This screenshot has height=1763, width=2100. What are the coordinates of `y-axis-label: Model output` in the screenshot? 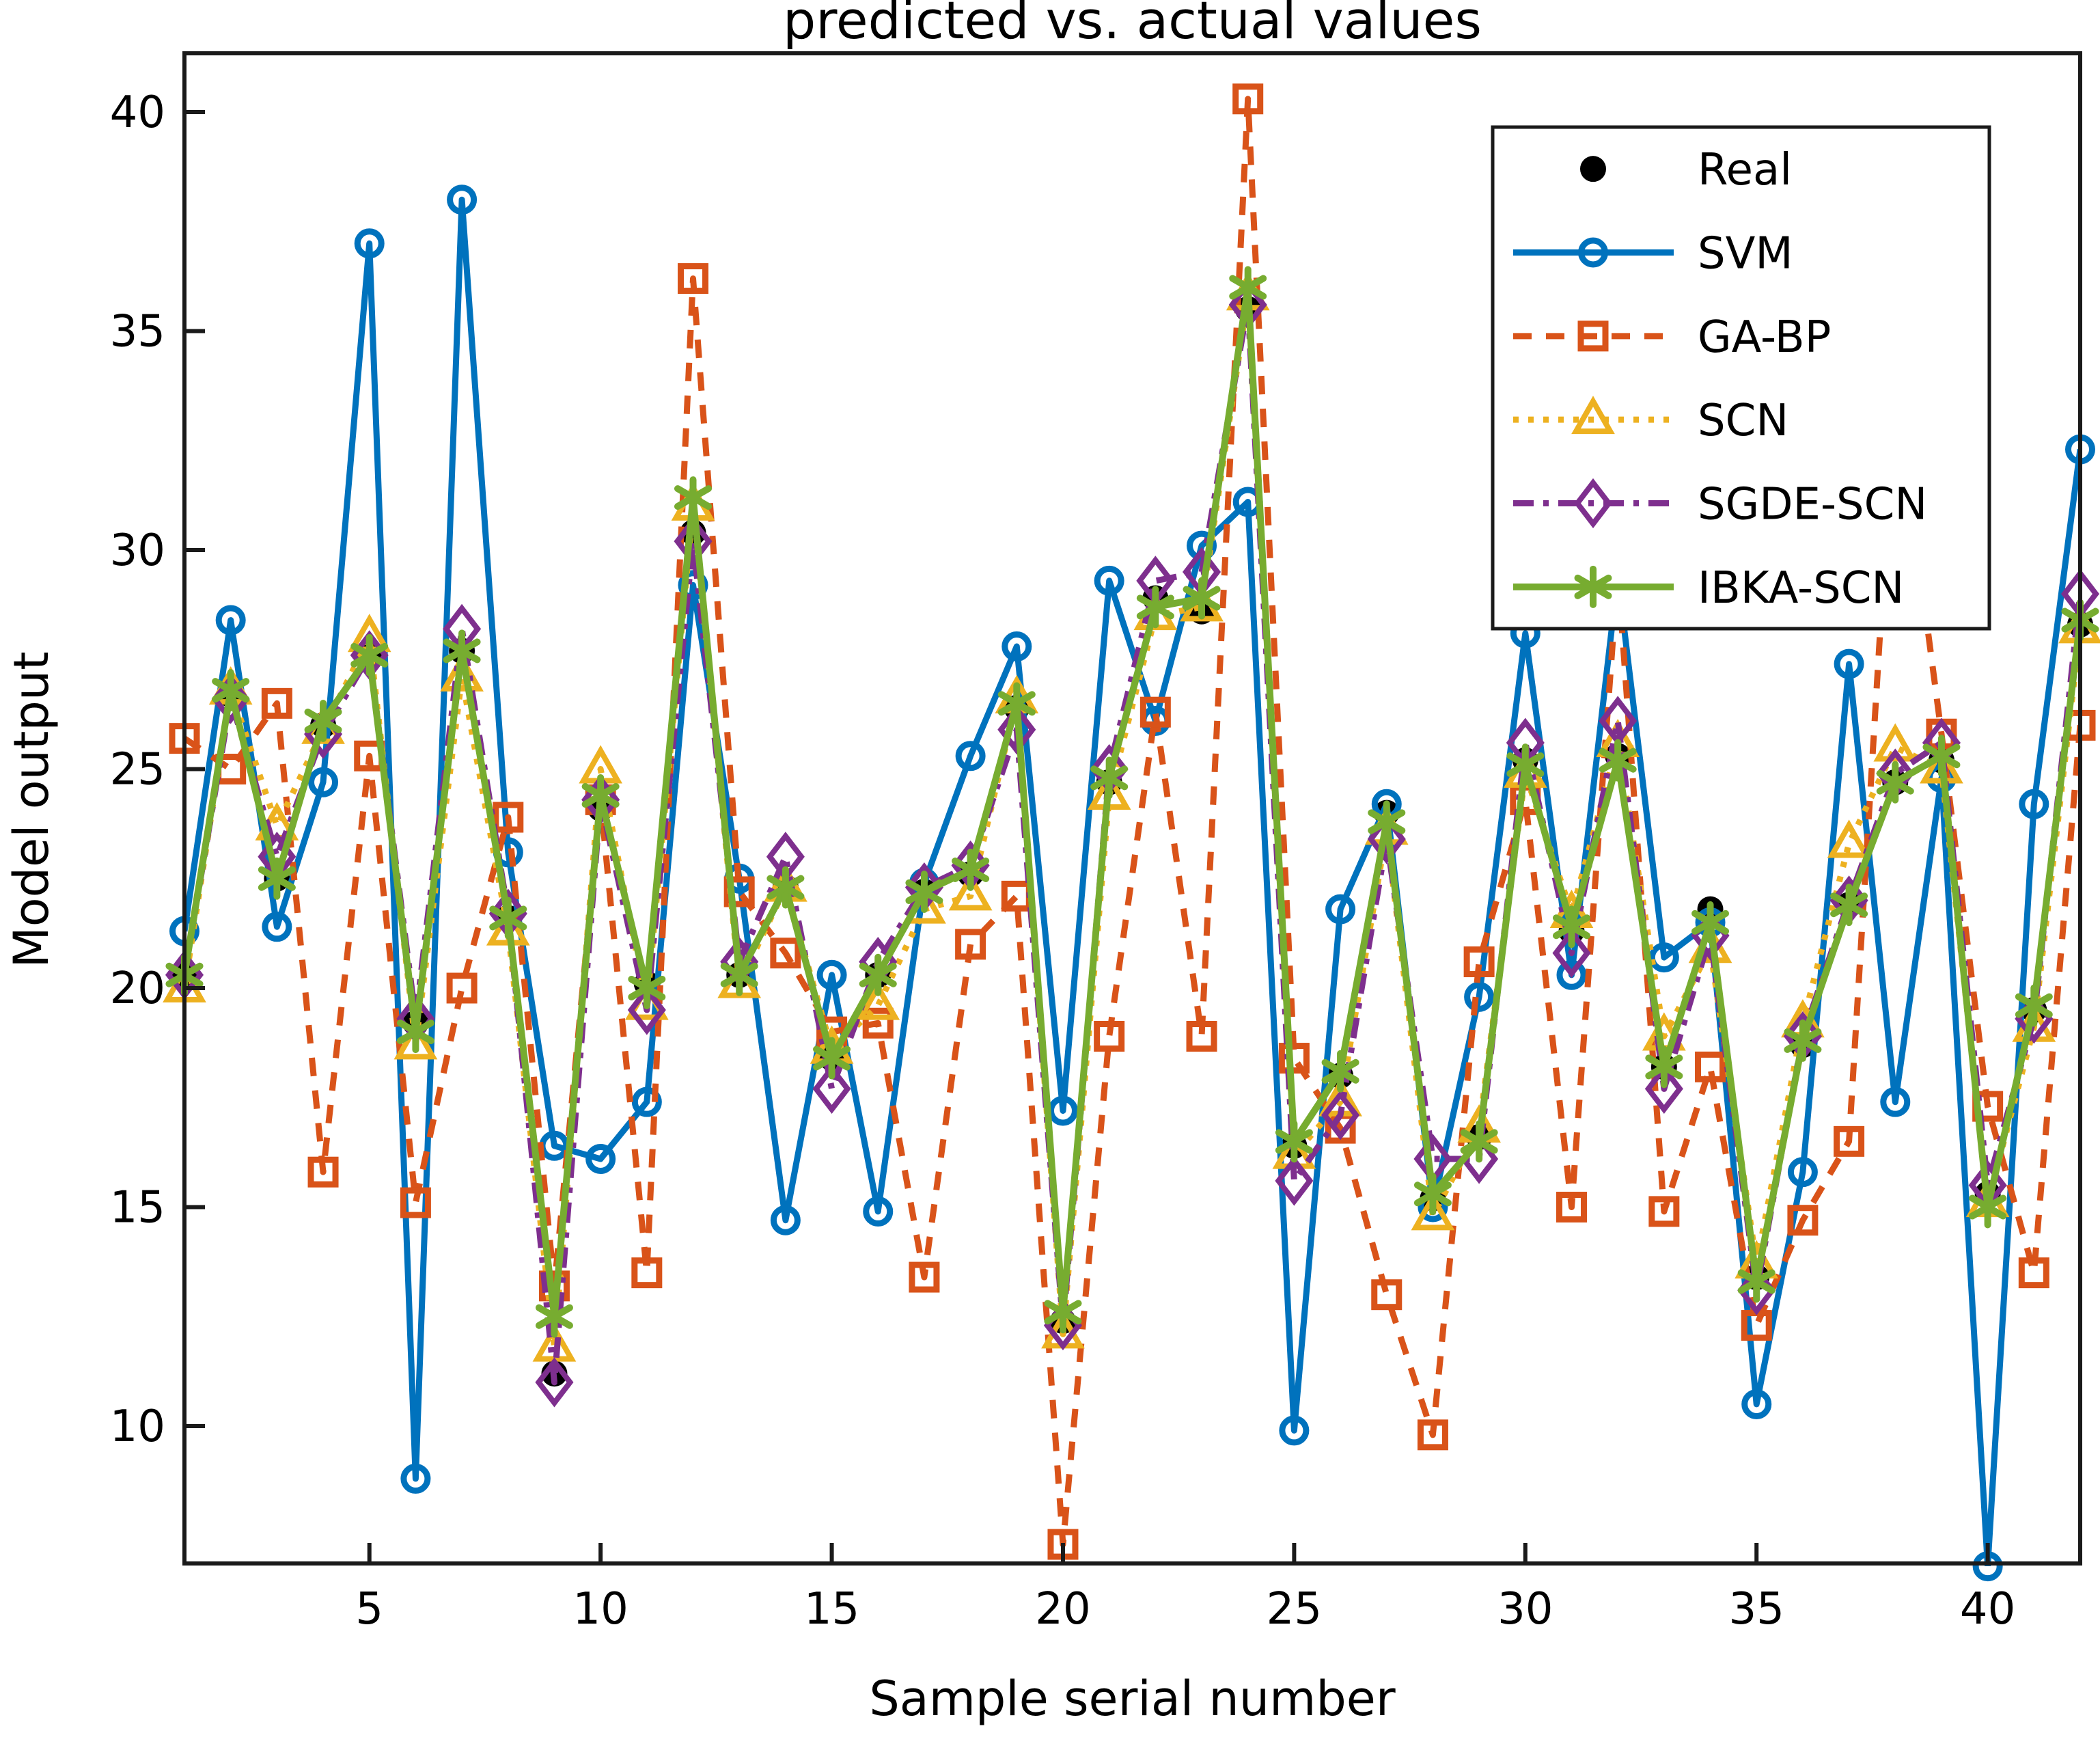 It's located at (31, 809).